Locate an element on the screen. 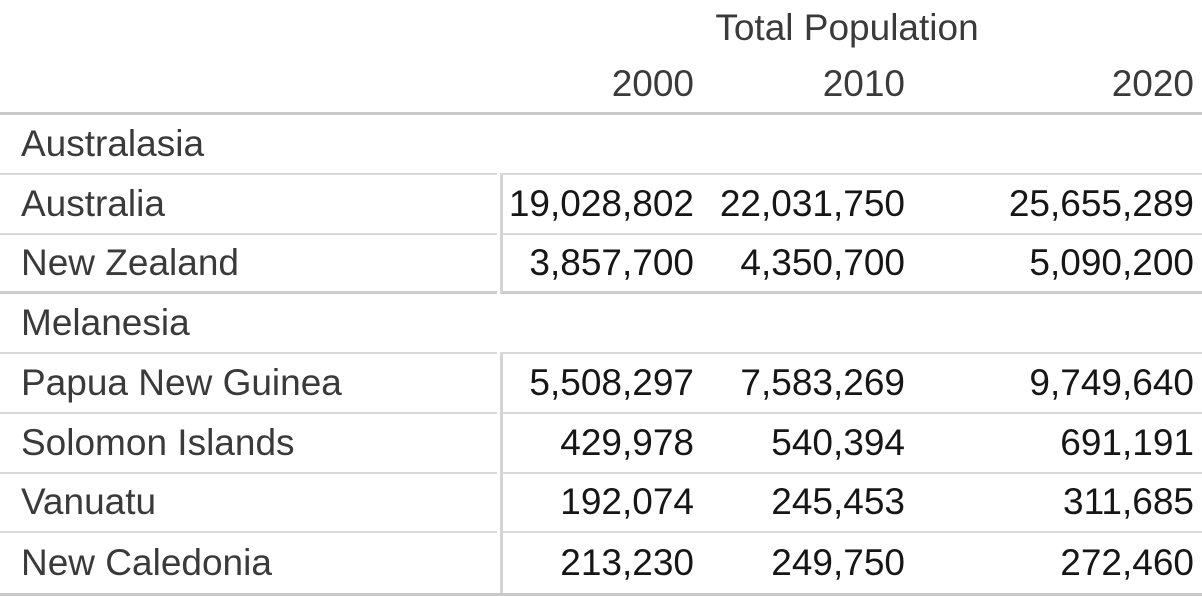  value-2010: 4,350,700 is located at coordinates (822, 262).